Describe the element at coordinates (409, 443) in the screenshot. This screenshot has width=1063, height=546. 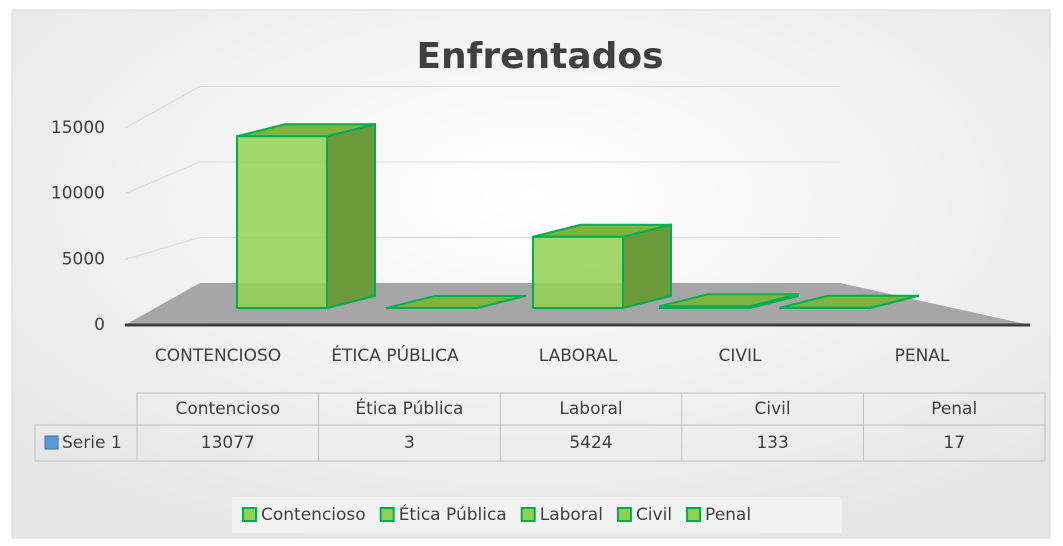
I see `table-value: 3` at that location.